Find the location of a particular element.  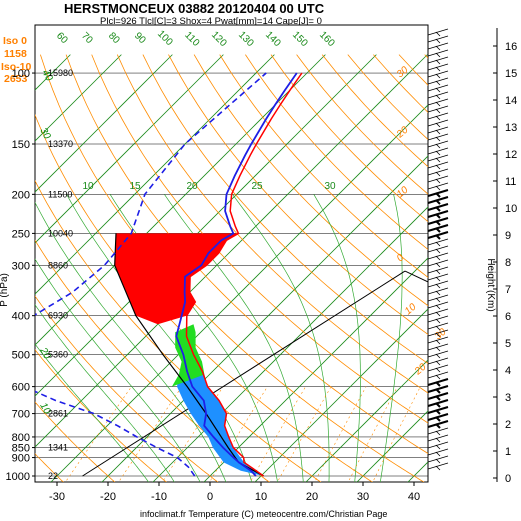

temperature-tick-label: -10 is located at coordinates (159, 497).